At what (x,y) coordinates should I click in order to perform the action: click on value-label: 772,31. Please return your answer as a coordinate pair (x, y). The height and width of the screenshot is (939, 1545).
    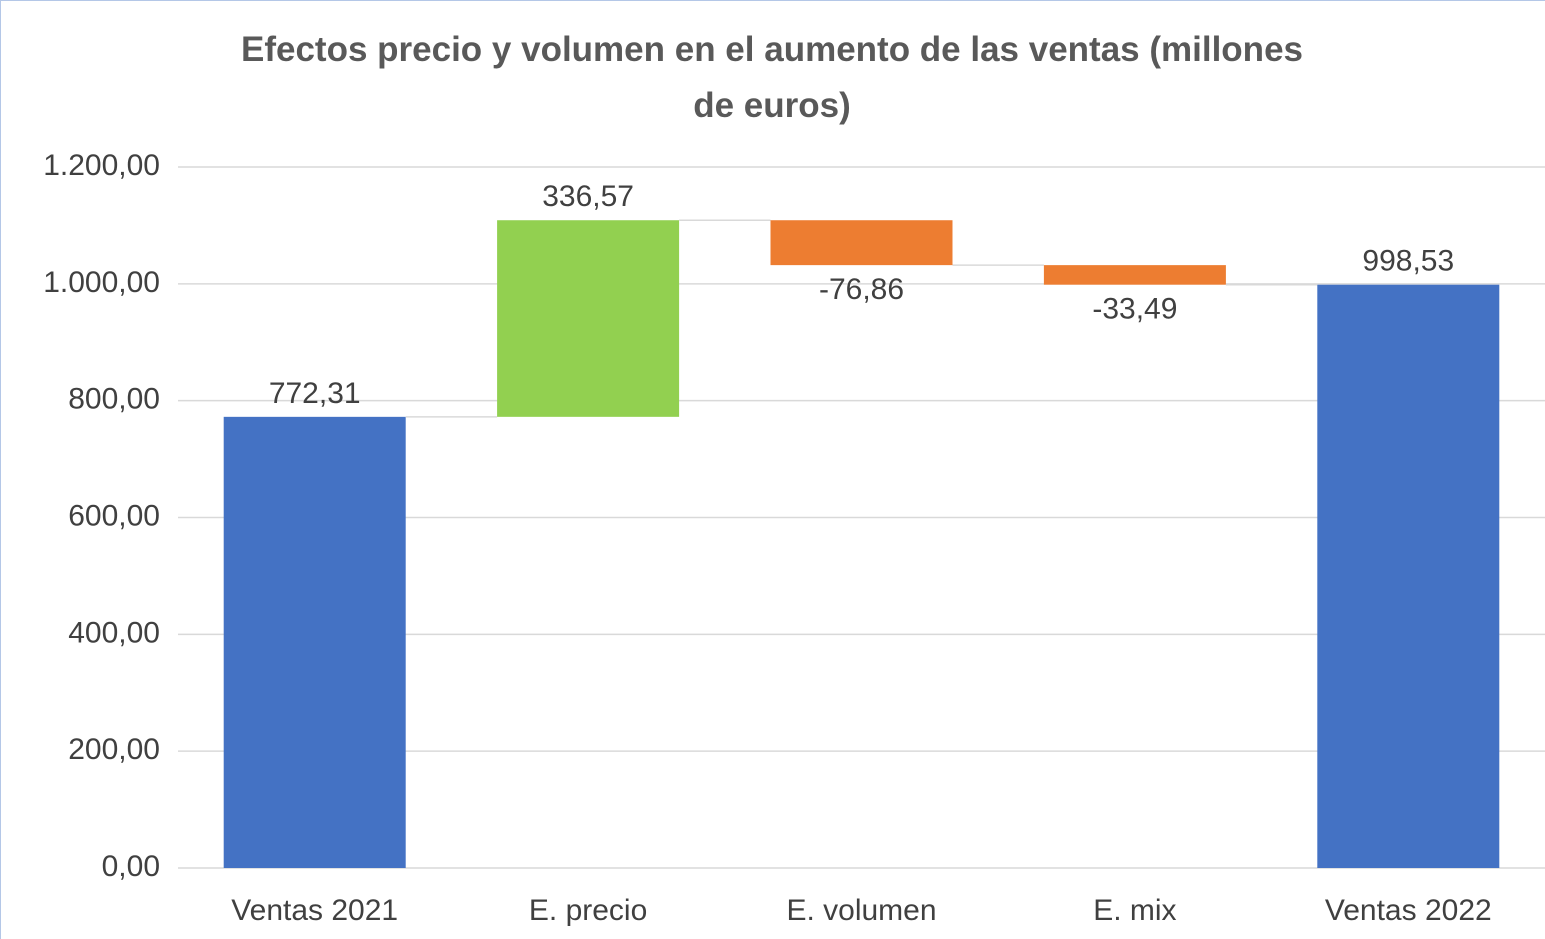
    Looking at the image, I should click on (315, 393).